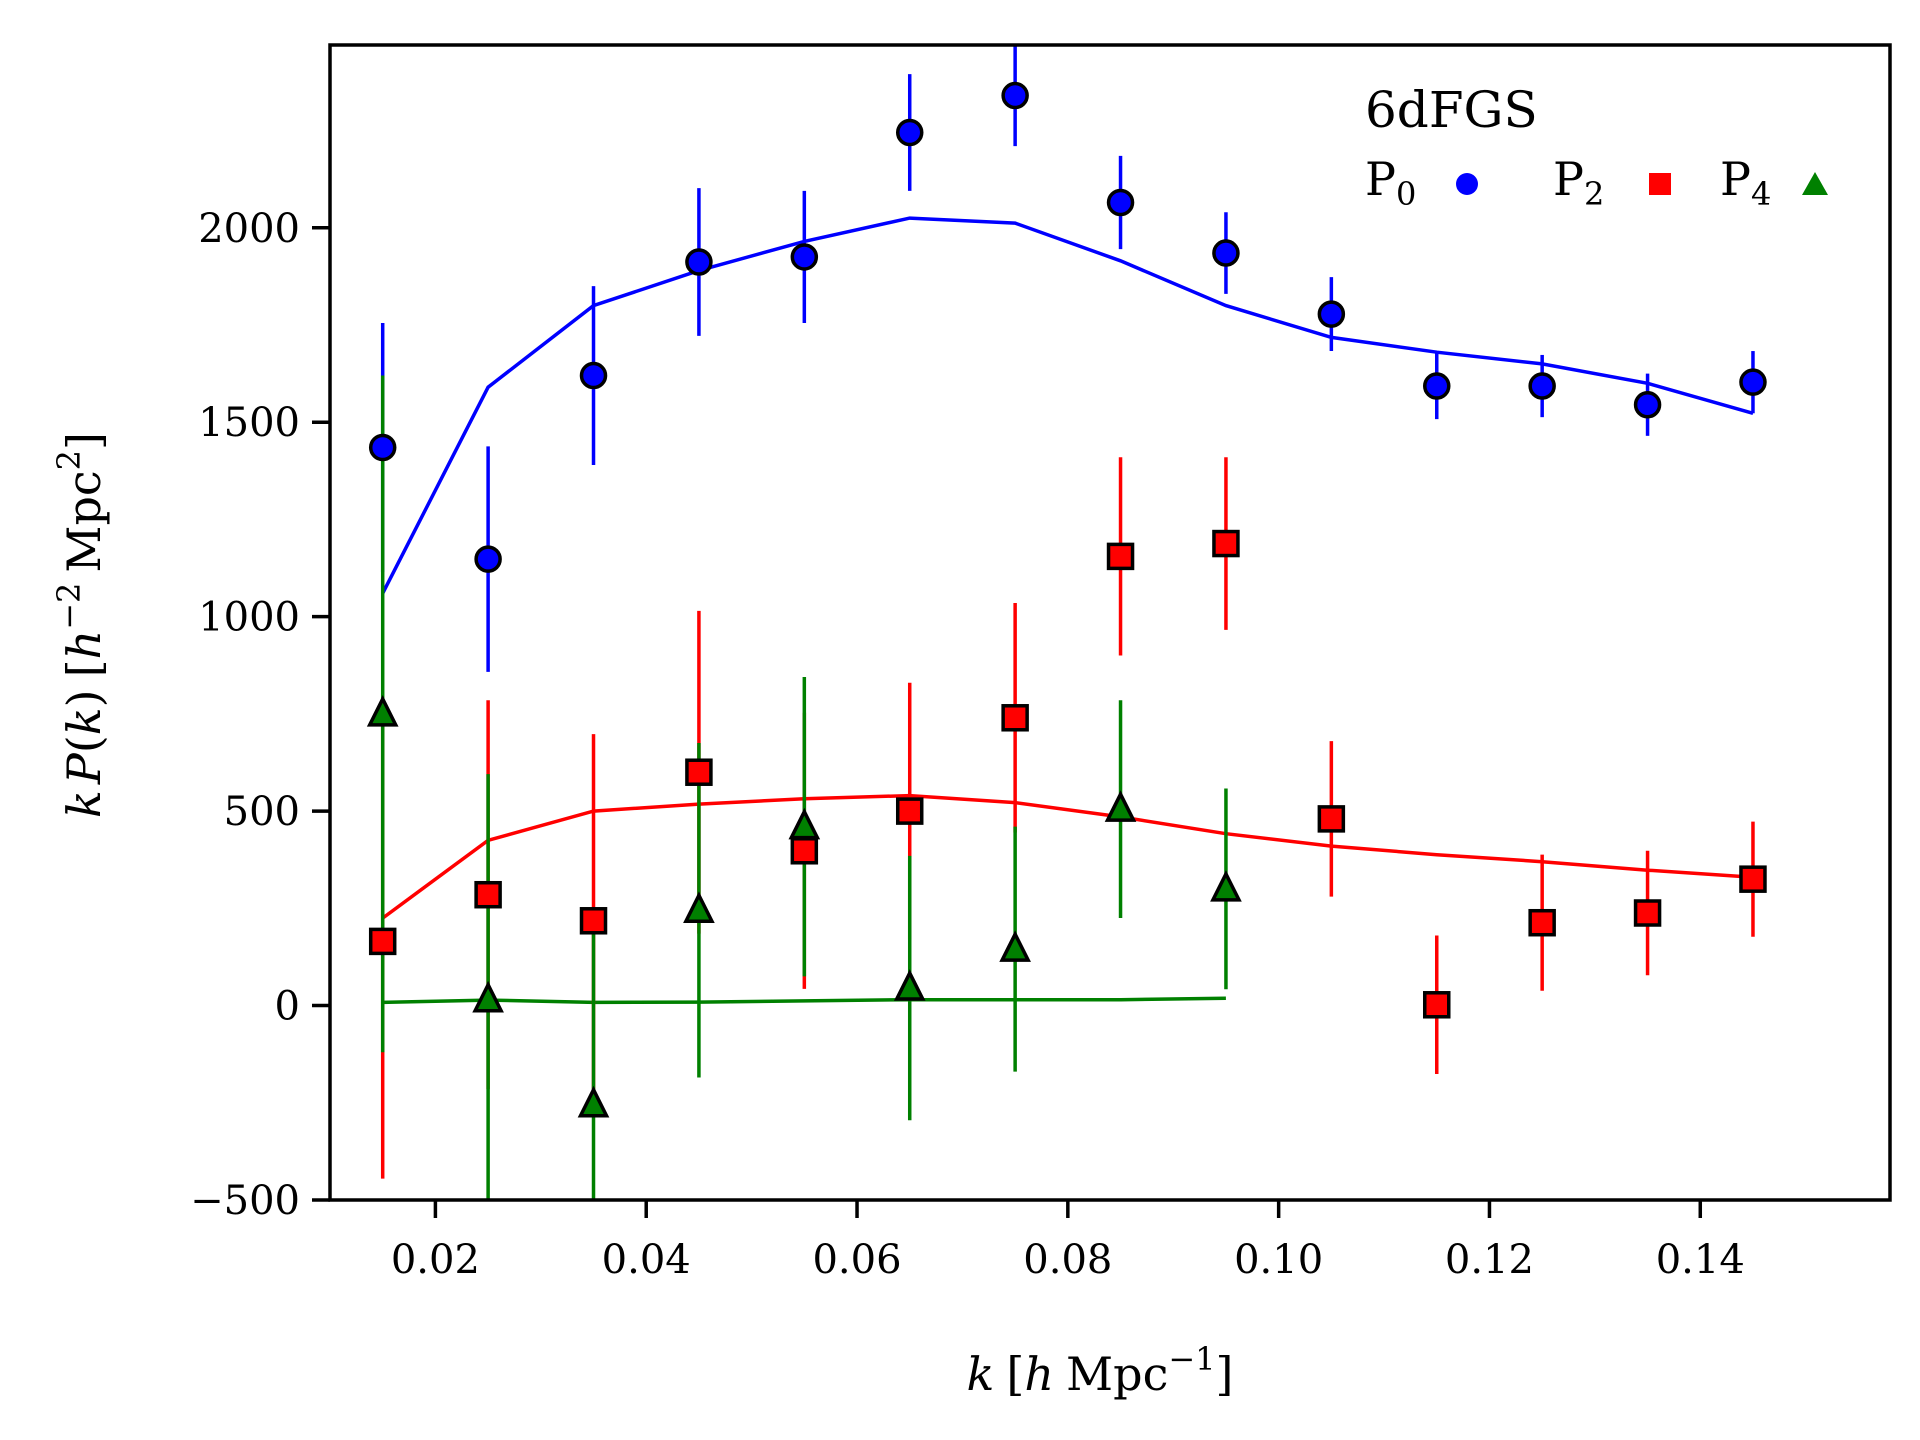 This screenshot has width=1920, height=1440. I want to click on x-label-close-bracket: ], so click(1225, 1374).